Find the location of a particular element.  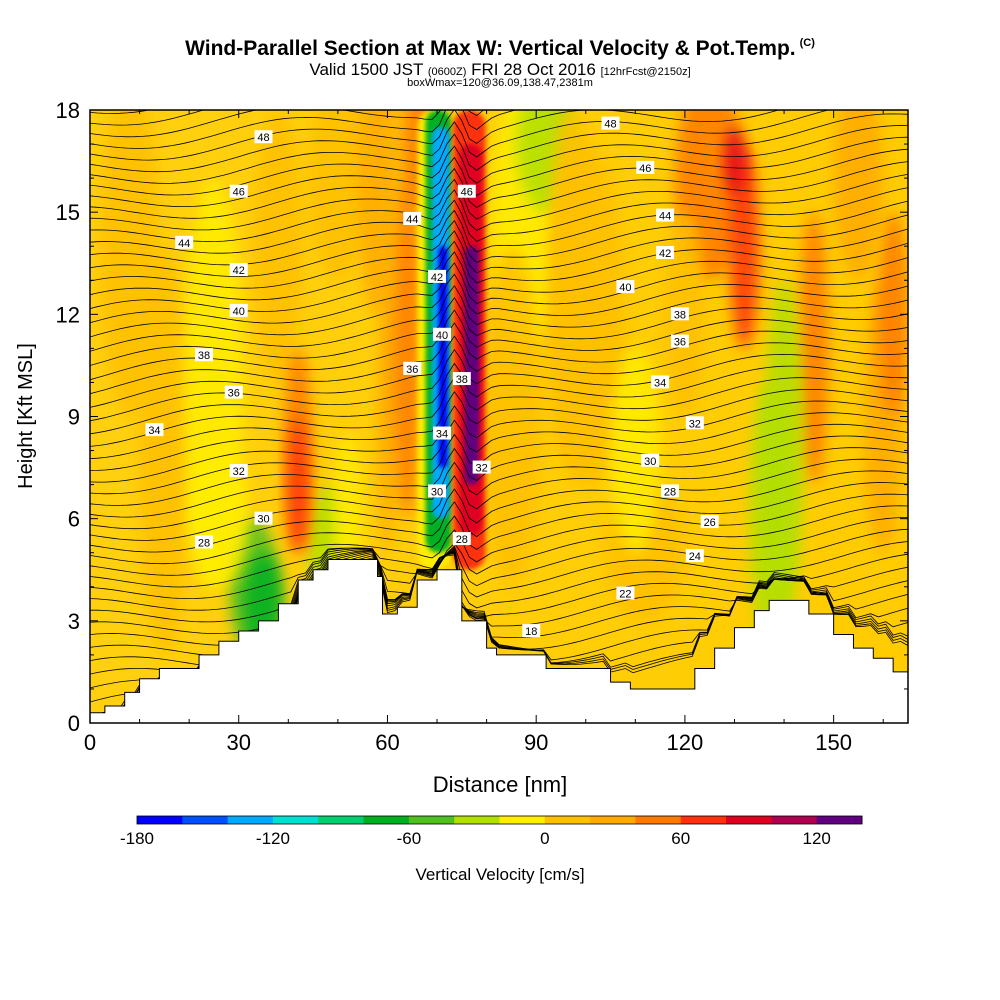

colorbar-tick-label: -60 is located at coordinates (409, 838).